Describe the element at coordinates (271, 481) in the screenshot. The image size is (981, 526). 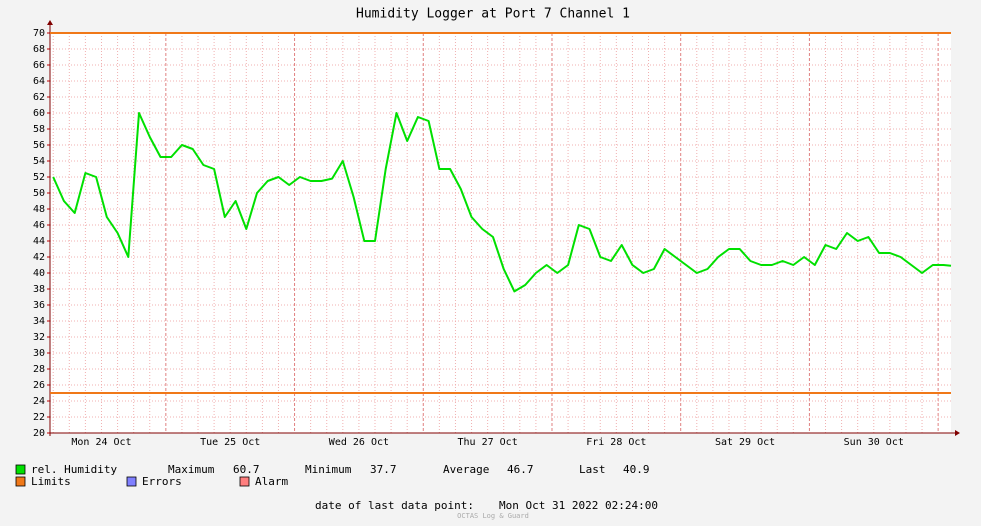
I see `legend-label: Alarm` at that location.